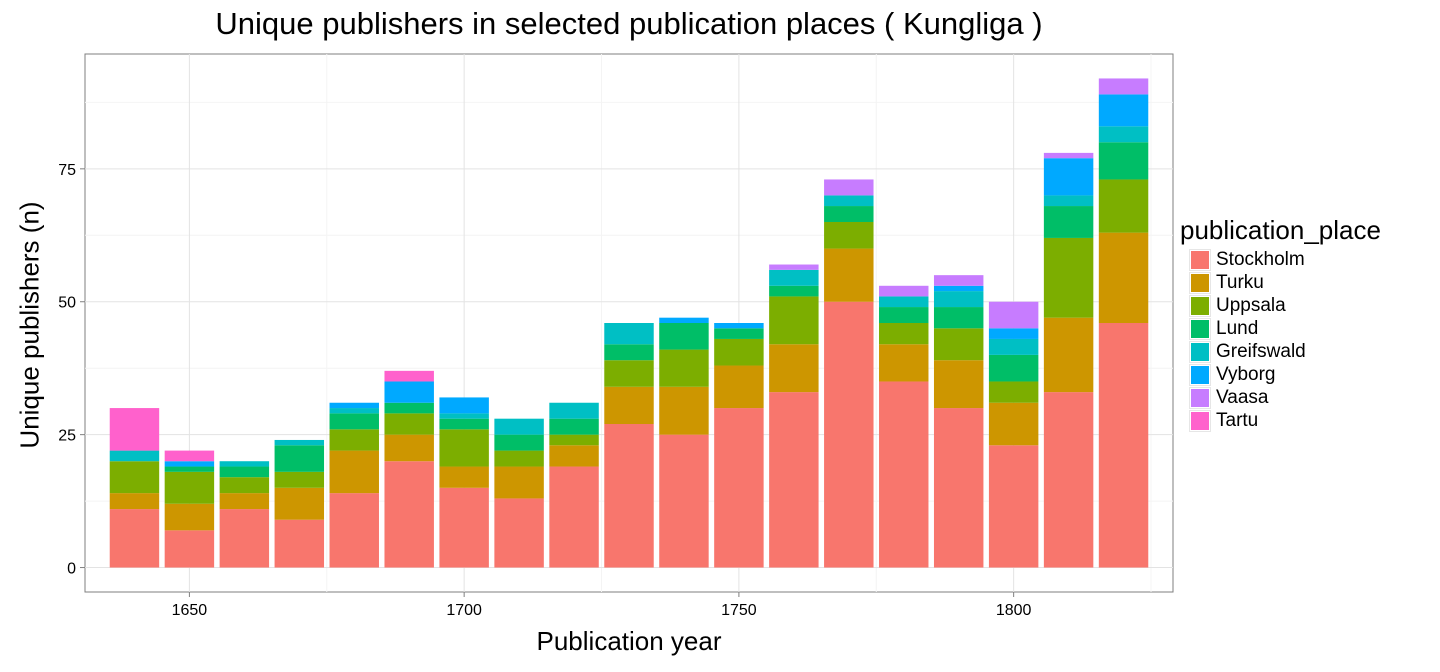 The image size is (1440, 672). I want to click on legend-label: Lund, so click(1237, 328).